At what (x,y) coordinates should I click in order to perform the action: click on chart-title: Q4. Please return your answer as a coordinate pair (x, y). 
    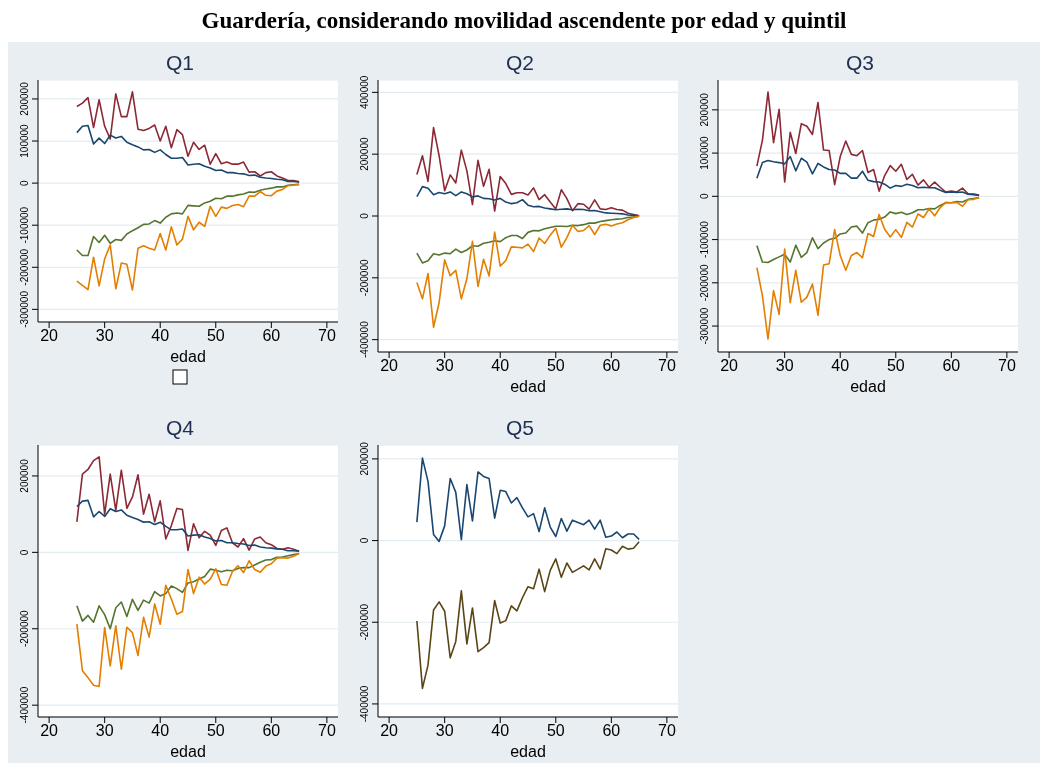
    Looking at the image, I should click on (180, 428).